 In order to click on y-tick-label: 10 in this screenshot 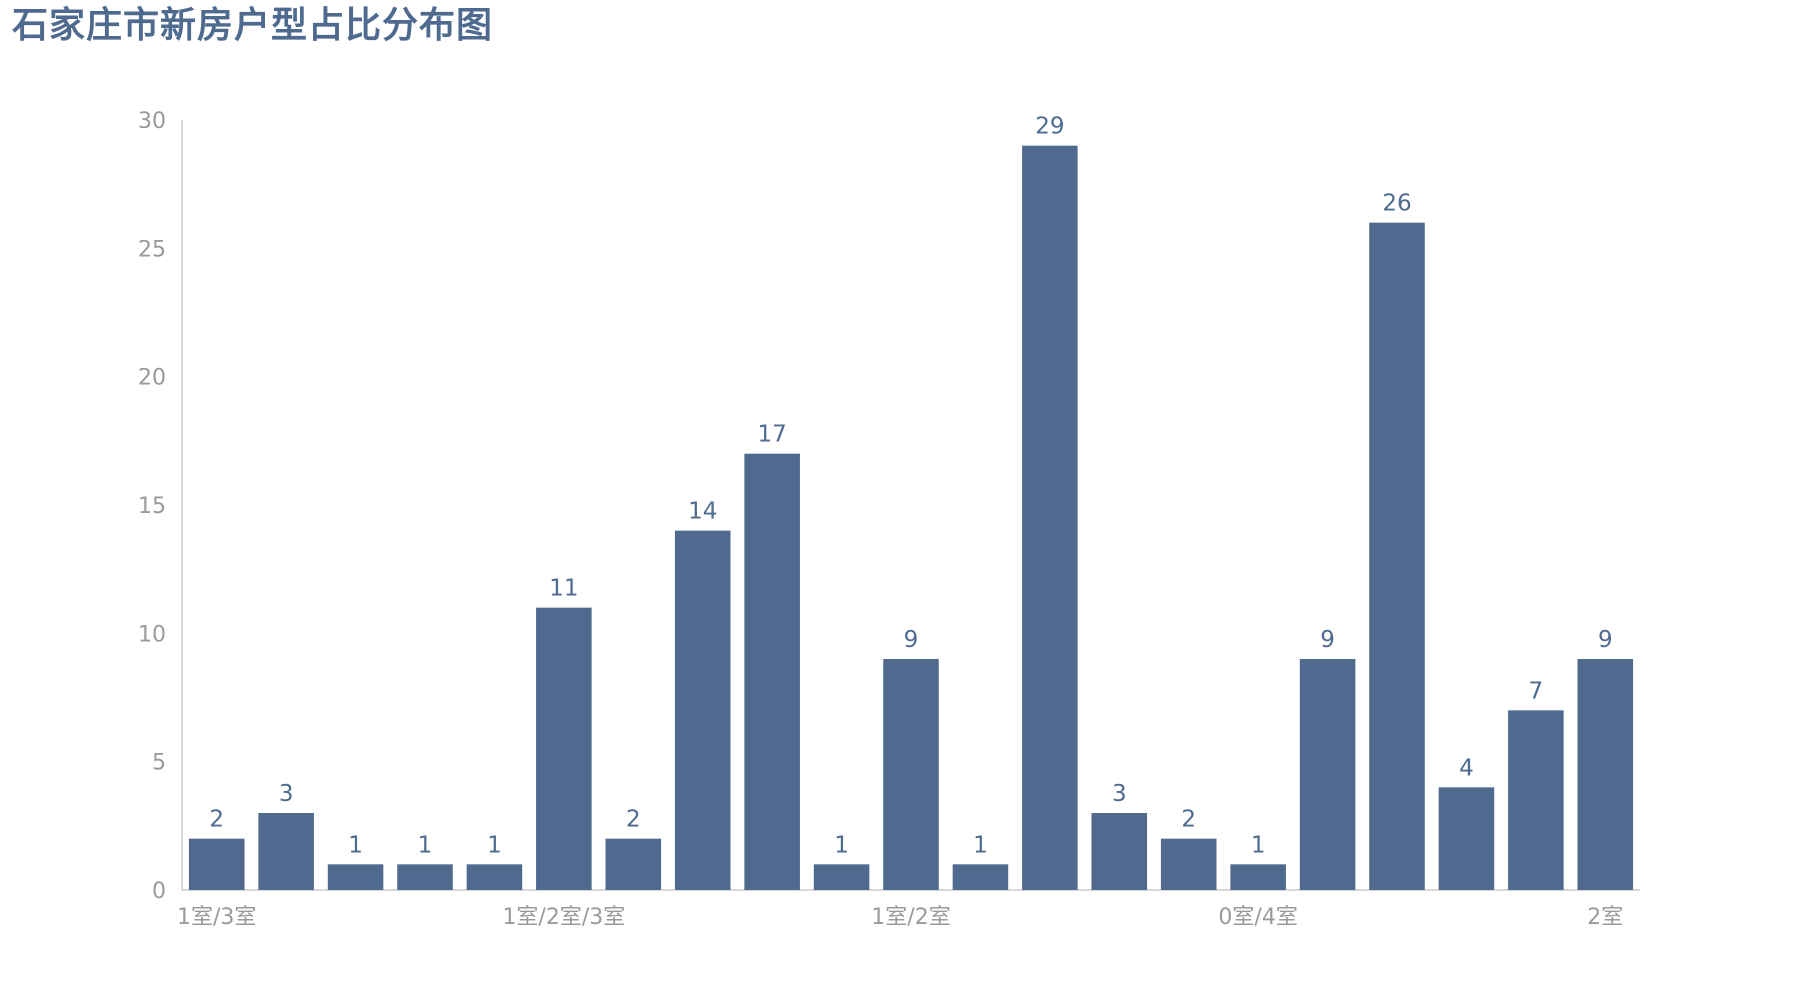, I will do `click(152, 634)`.